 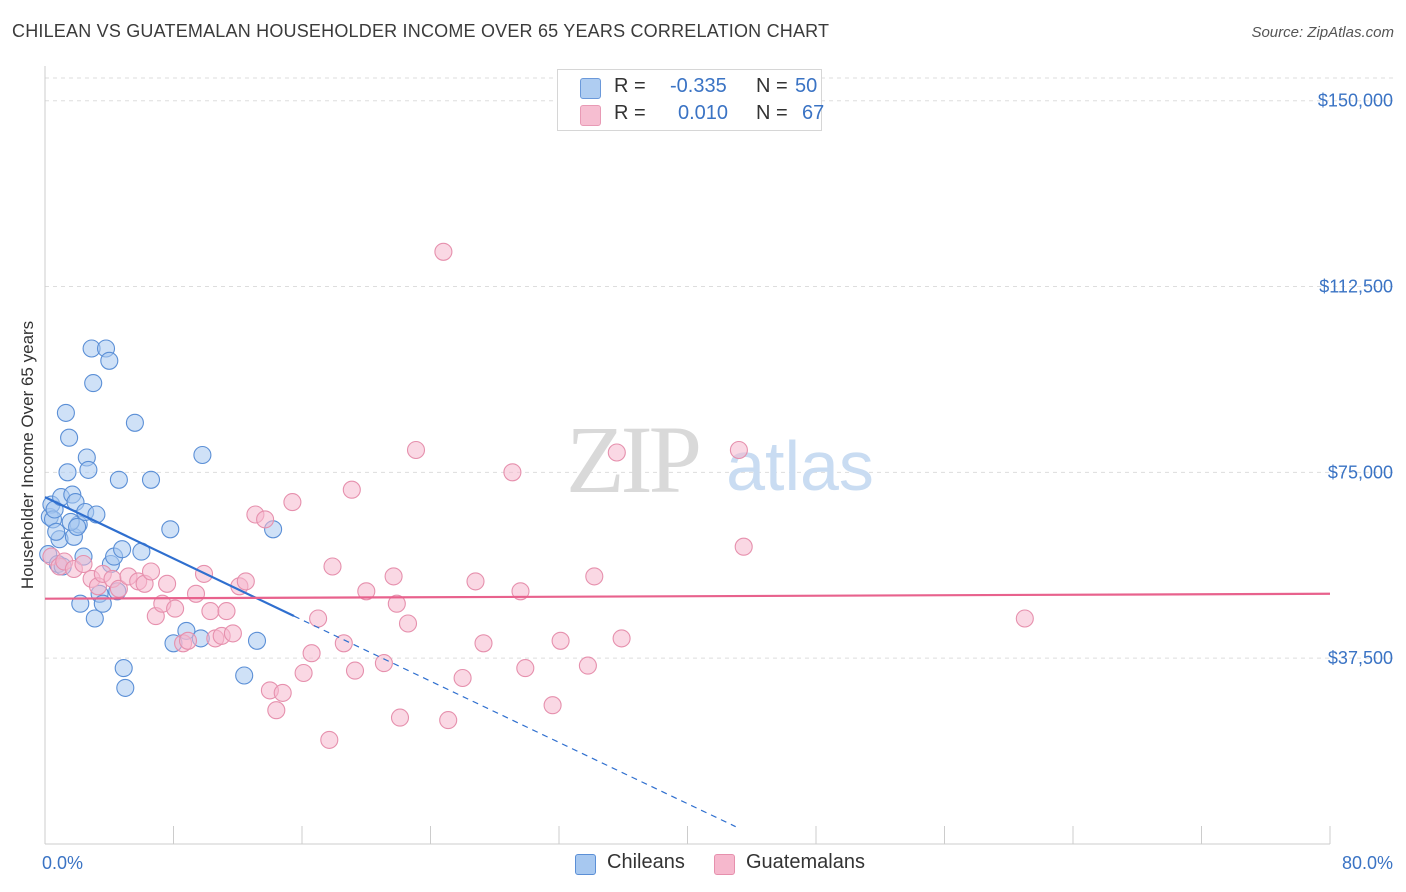 I want to click on y-tick-label: $112,500, so click(x=1356, y=287).